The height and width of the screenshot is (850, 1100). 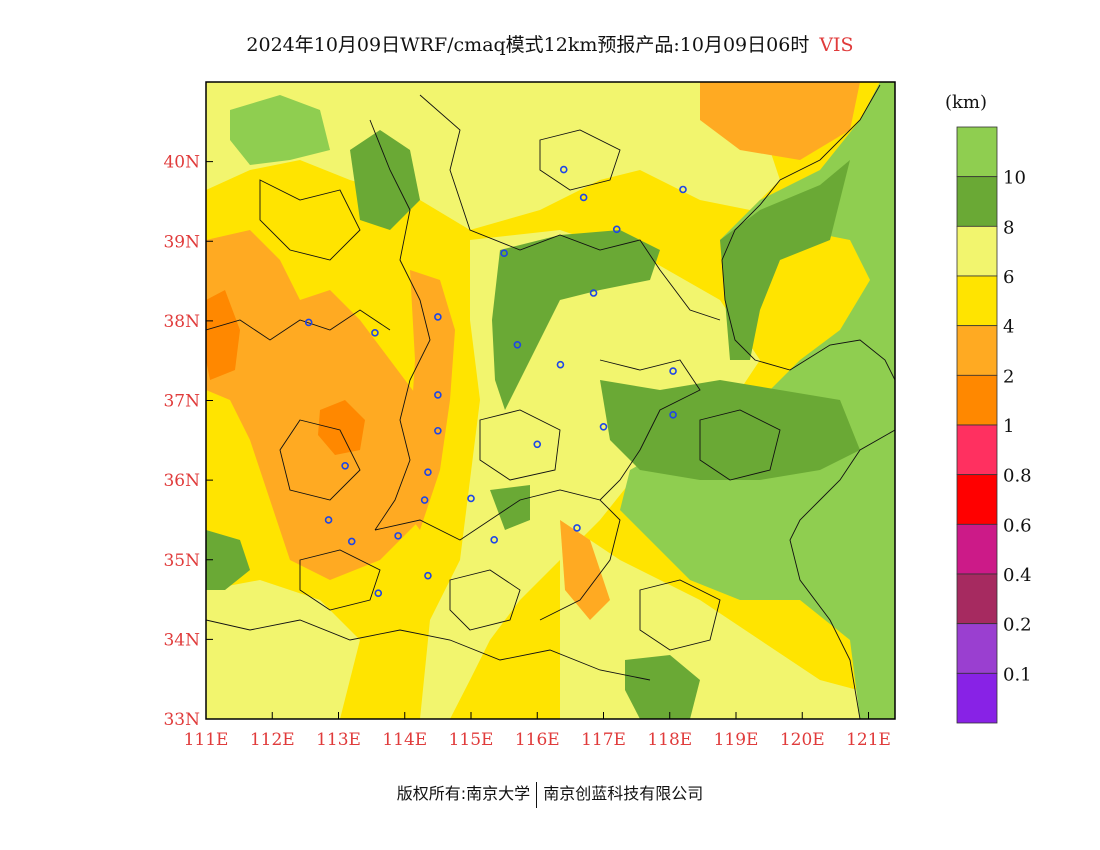 I want to click on boundary-henan, so click(x=497, y=555).